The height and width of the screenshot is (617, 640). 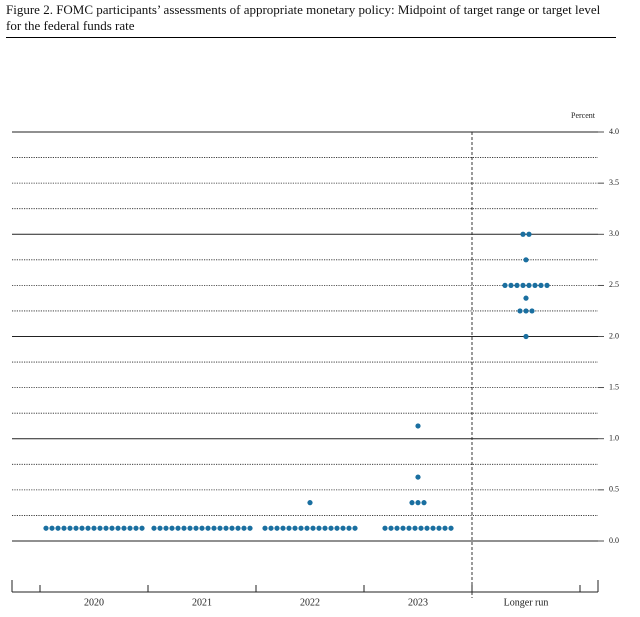 What do you see at coordinates (310, 602) in the screenshot?
I see `x-tick-label: 2022` at bounding box center [310, 602].